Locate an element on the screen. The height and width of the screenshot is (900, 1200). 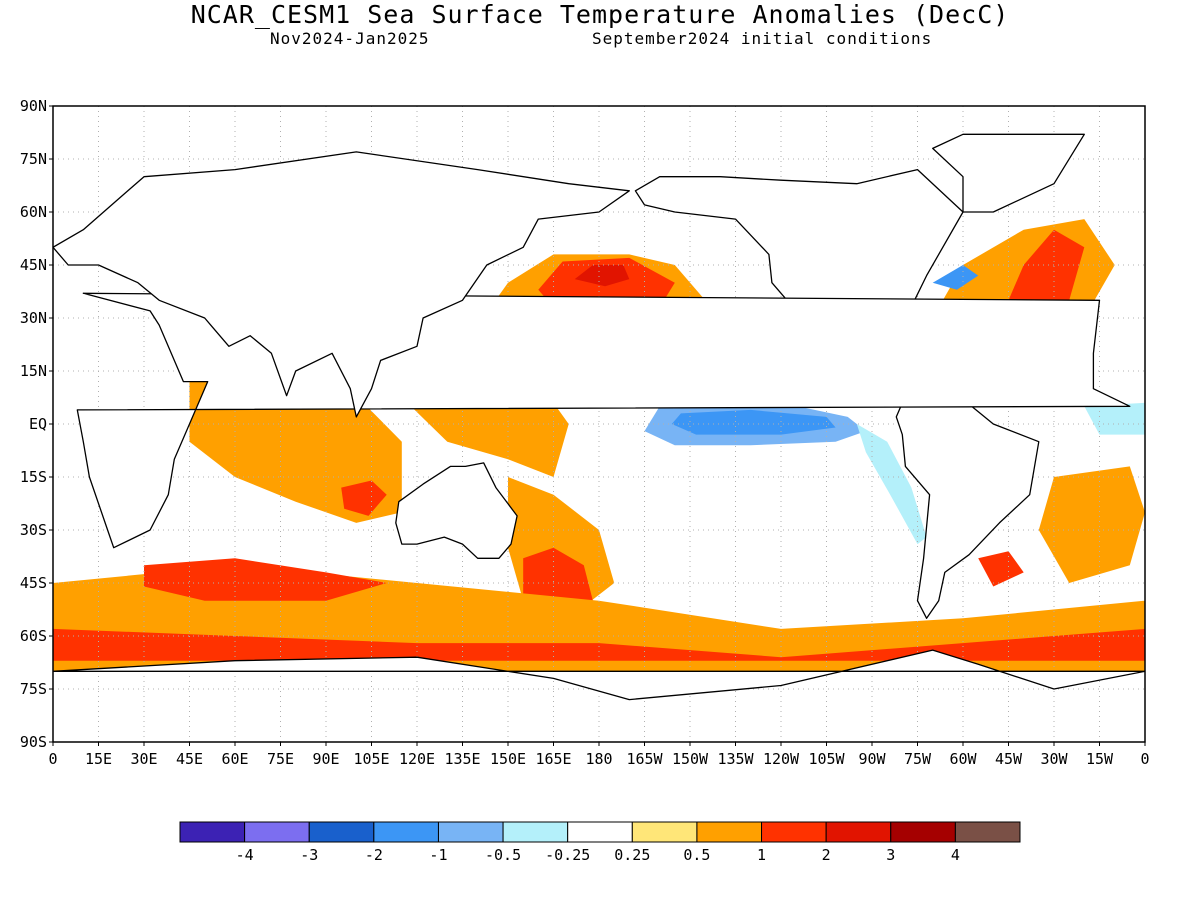
lat-tick-label: 15S is located at coordinates (33, 477).